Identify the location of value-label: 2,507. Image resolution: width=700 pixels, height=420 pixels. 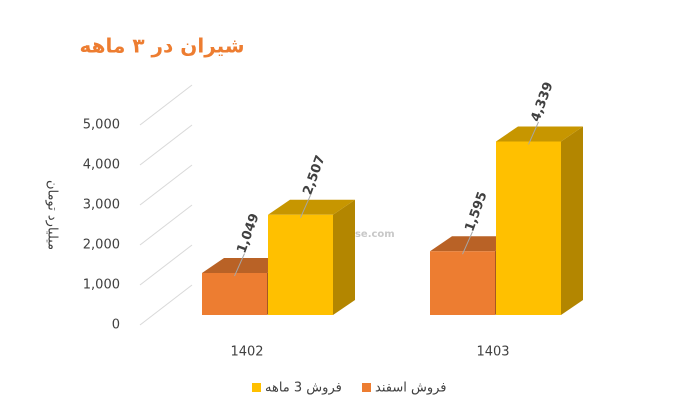
(314, 175).